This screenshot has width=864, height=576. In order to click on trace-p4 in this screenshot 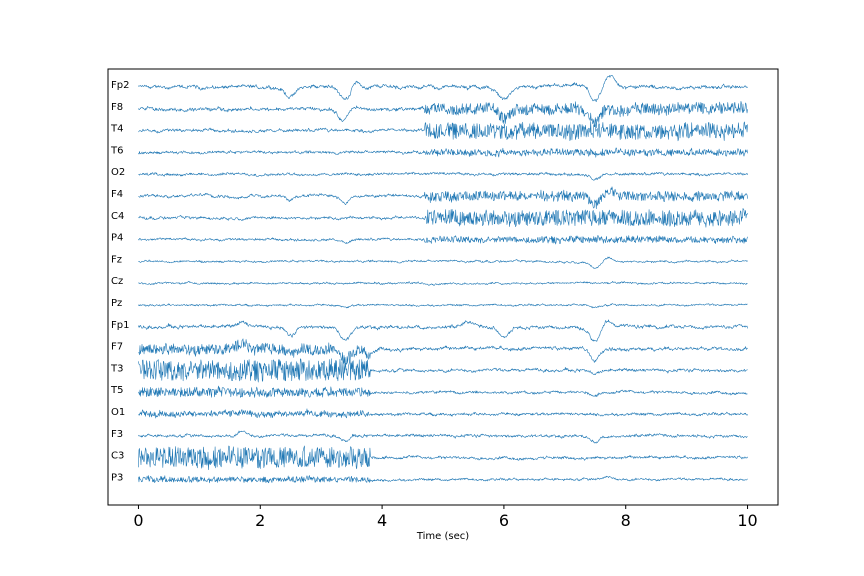, I will do `click(443, 240)`.